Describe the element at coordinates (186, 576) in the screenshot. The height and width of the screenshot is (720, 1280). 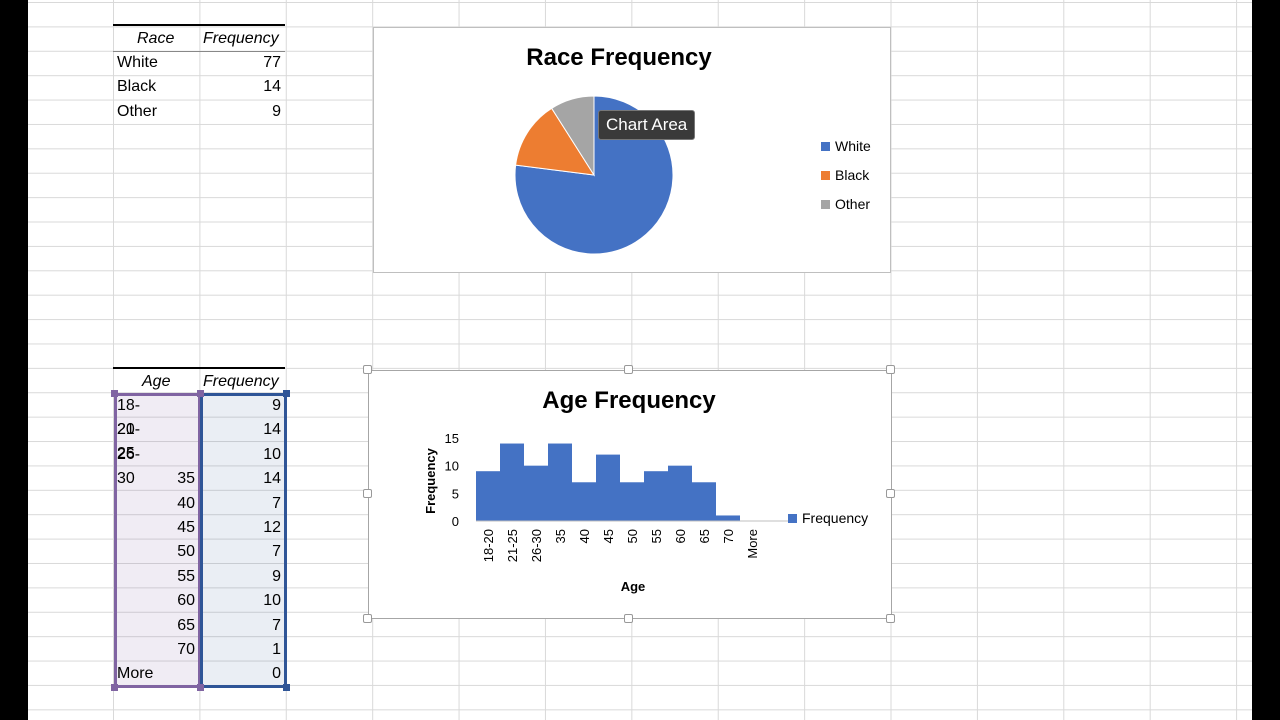
I see `age-row-label-cell: 55` at that location.